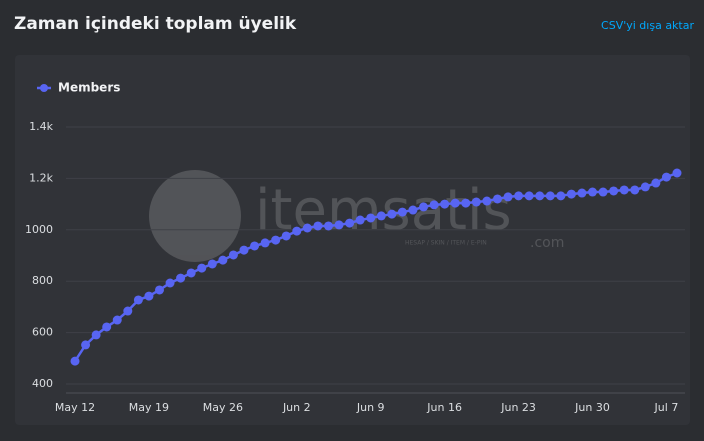 The height and width of the screenshot is (441, 704). I want to click on watermark-tagline: HESAP / SKIN / ITEM / E-PIN, so click(446, 243).